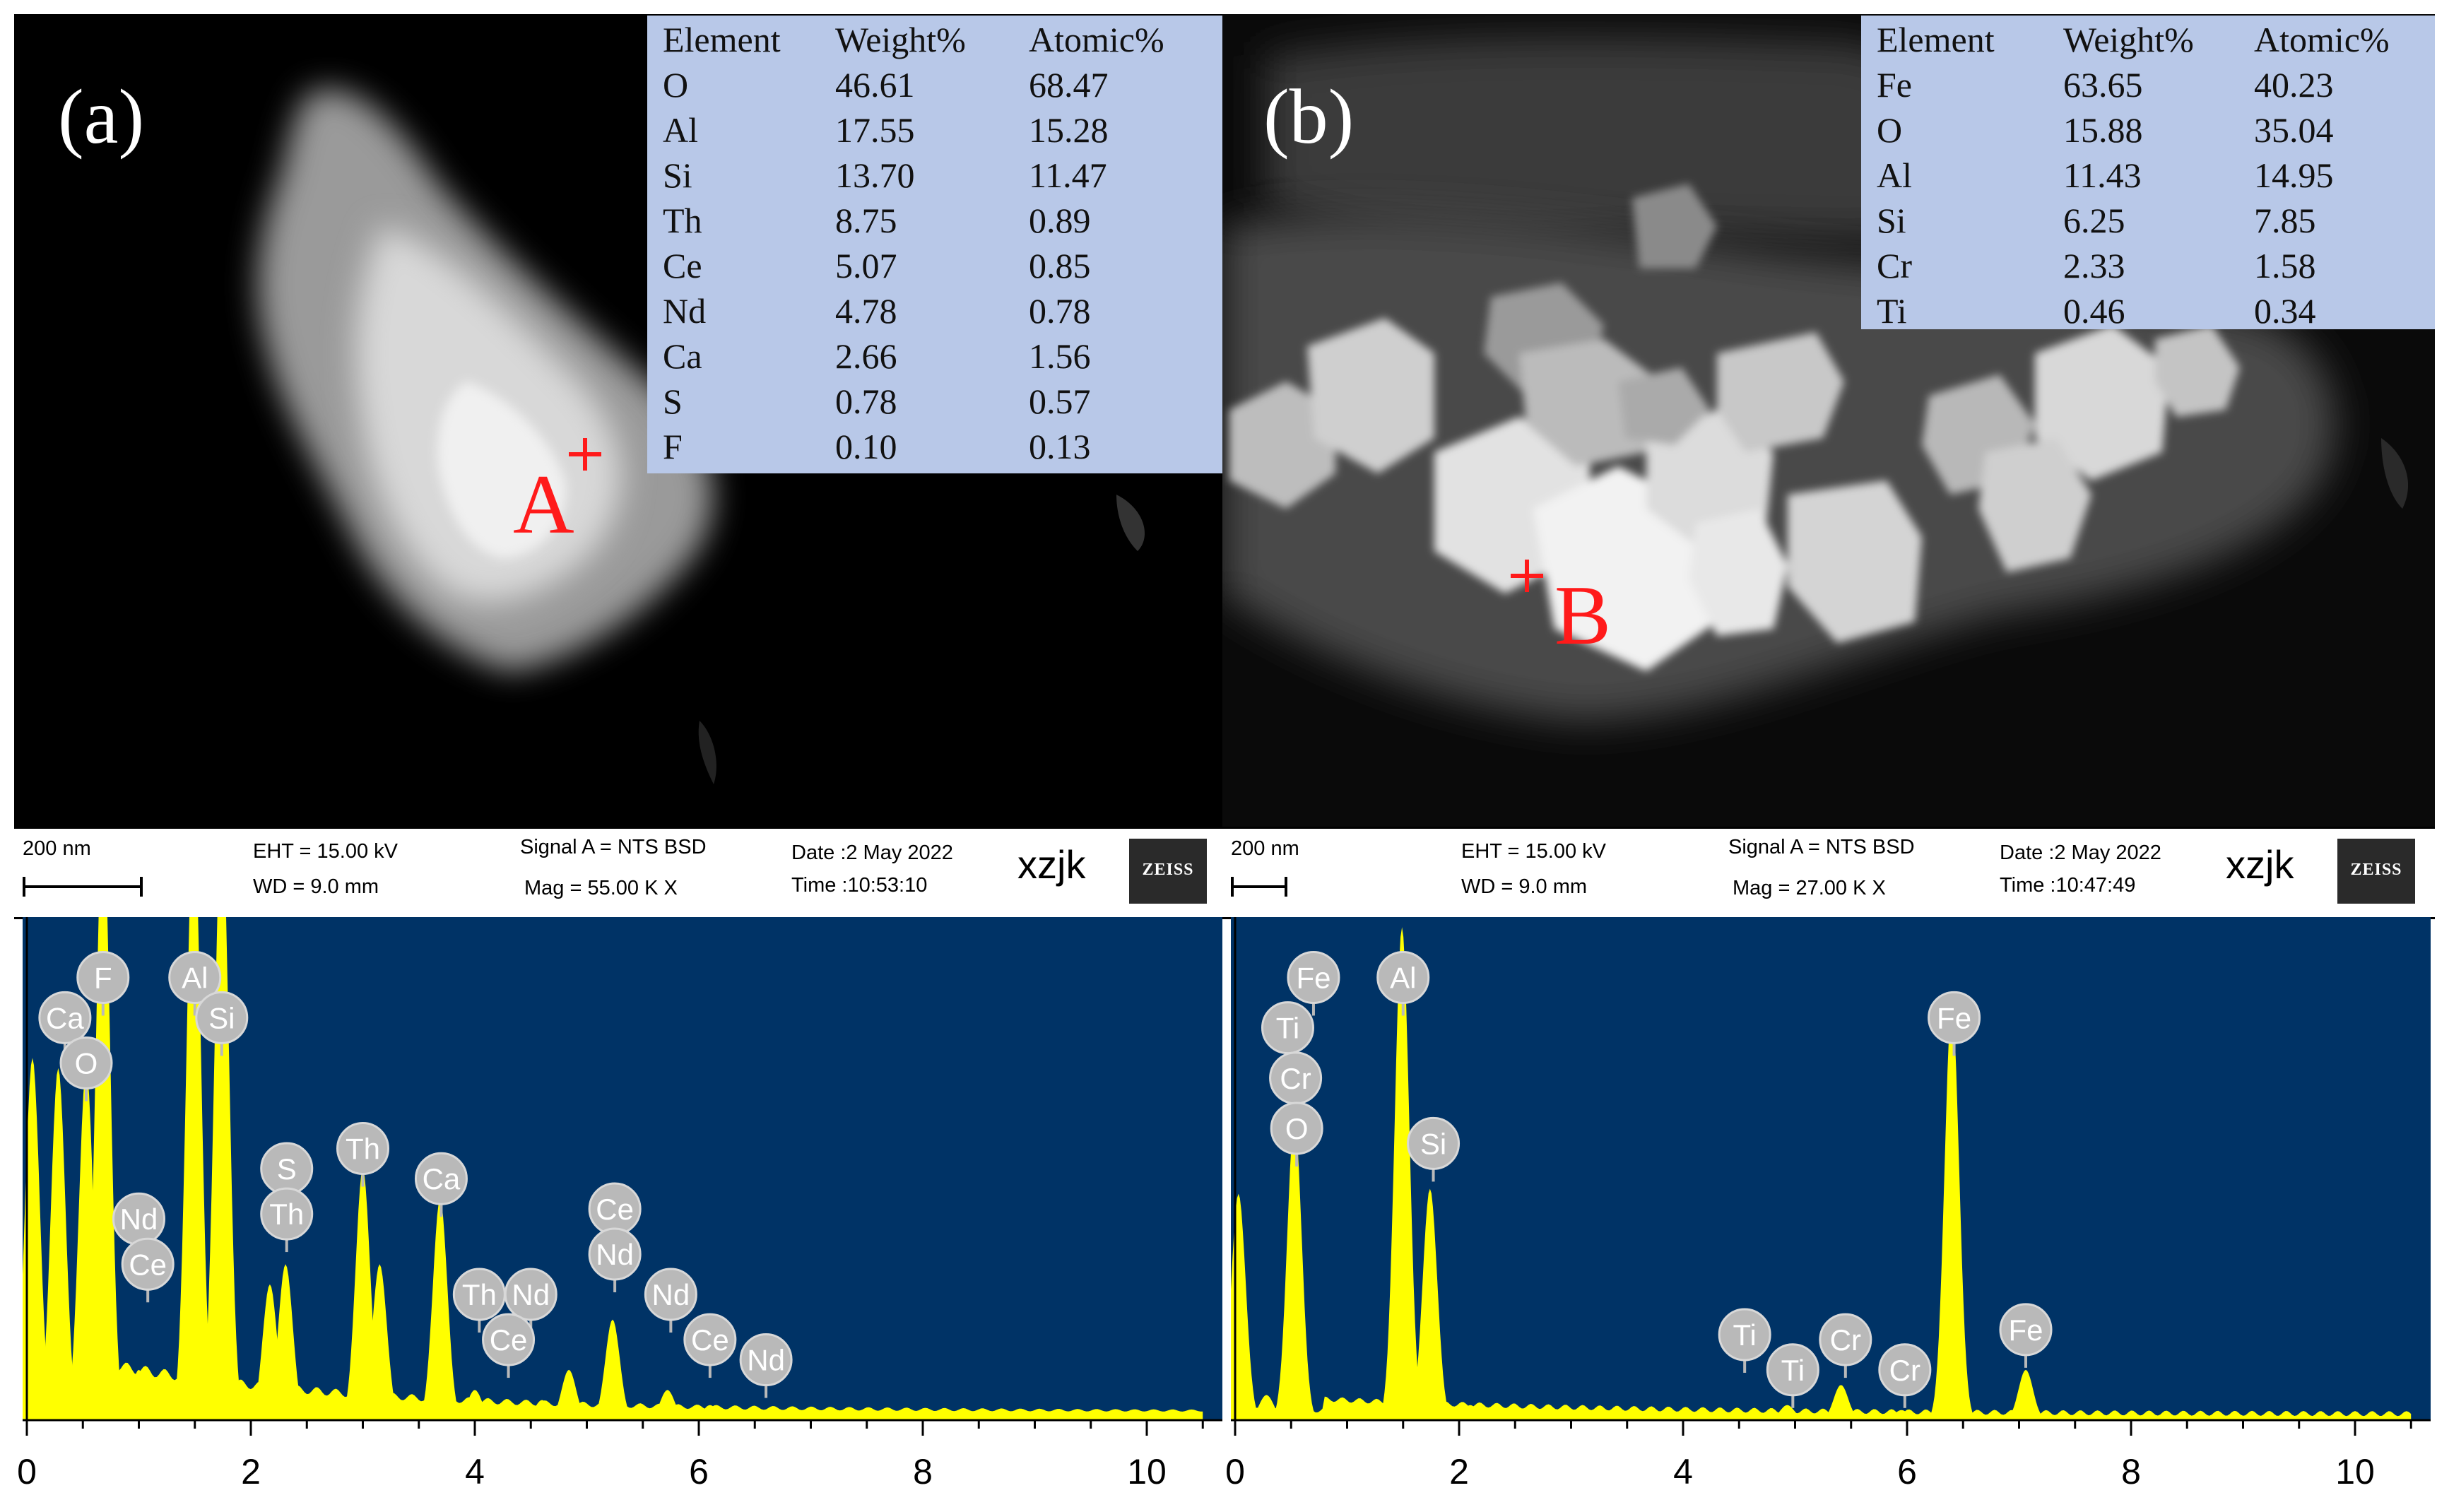  I want to click on element-label: Nd, so click(138, 1225).